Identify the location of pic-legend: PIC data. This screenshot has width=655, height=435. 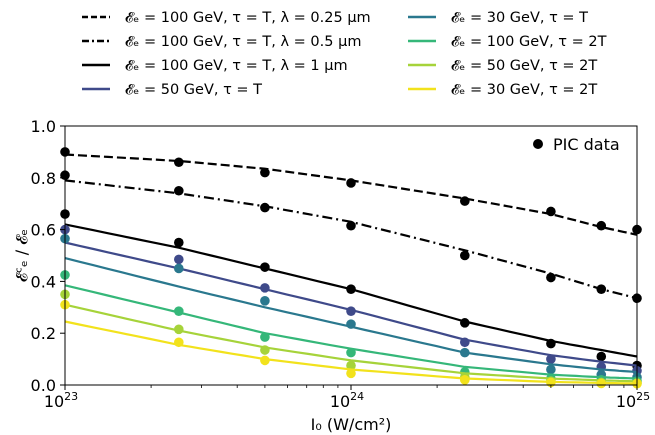
(576, 144).